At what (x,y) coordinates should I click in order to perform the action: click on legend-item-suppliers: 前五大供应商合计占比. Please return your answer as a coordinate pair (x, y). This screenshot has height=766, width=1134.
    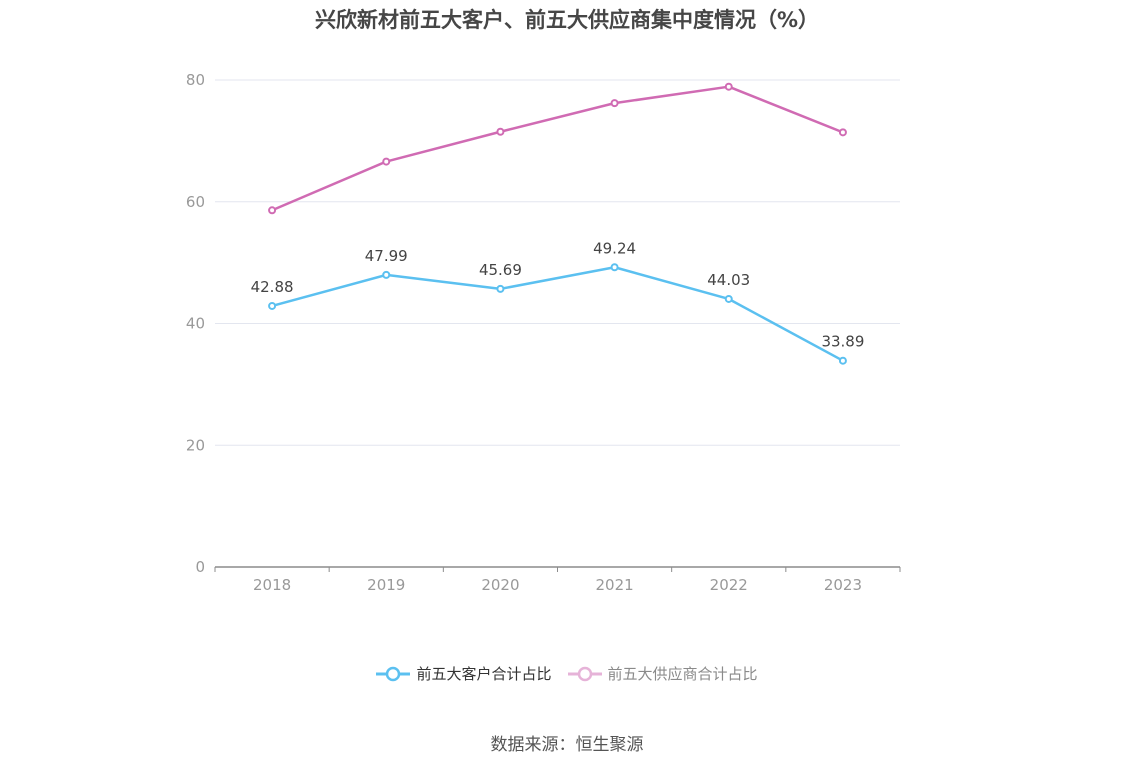
    Looking at the image, I should click on (662, 673).